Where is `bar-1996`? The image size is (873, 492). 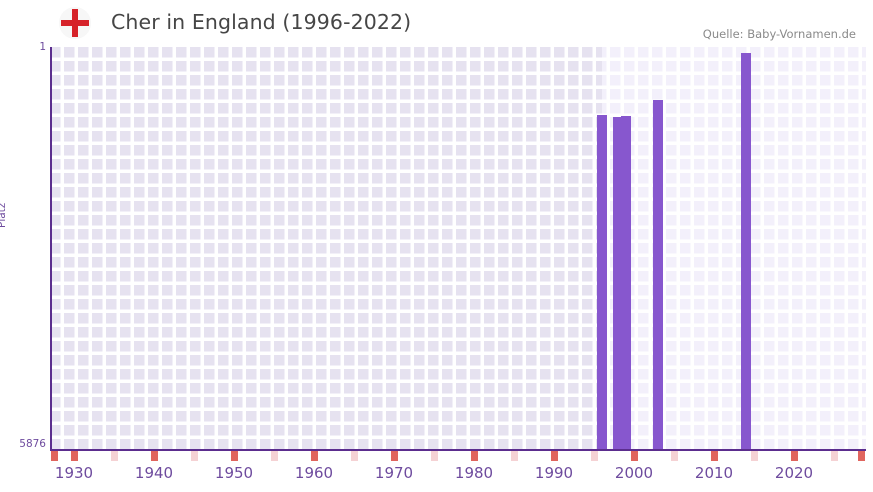 bar-1996 is located at coordinates (602, 282).